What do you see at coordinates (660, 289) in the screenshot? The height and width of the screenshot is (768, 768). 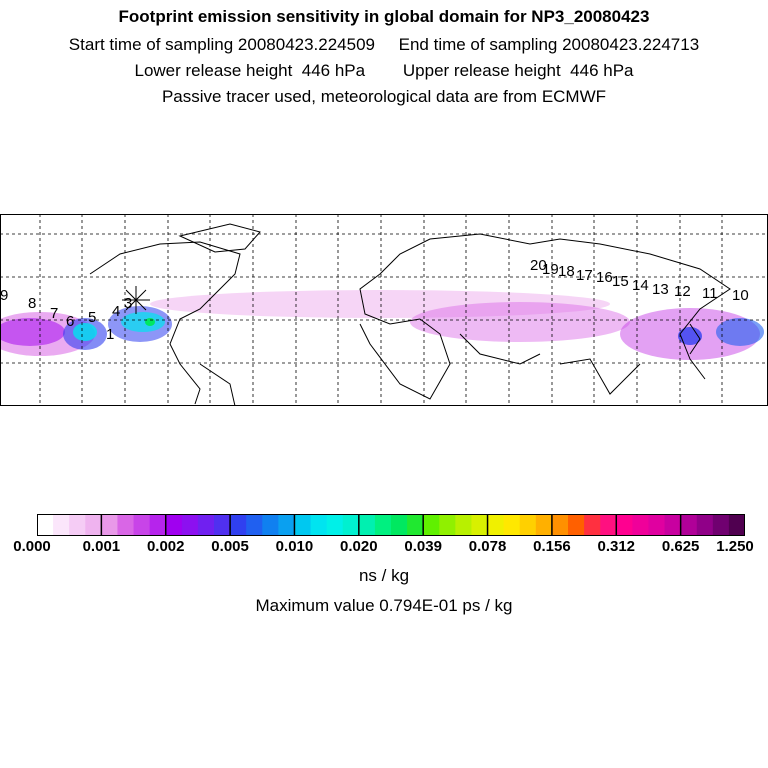 I see `trajectory-label: 13` at bounding box center [660, 289].